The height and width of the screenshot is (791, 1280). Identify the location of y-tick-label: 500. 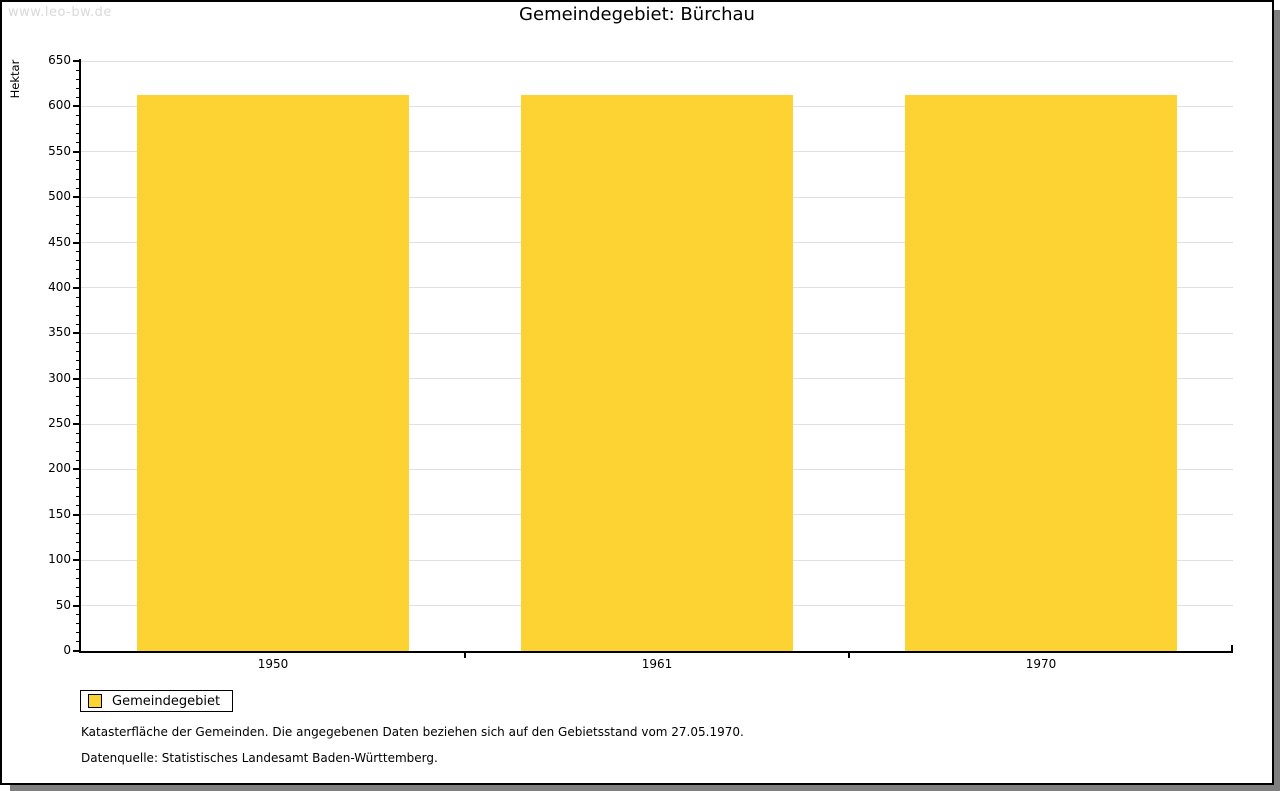
(59, 196).